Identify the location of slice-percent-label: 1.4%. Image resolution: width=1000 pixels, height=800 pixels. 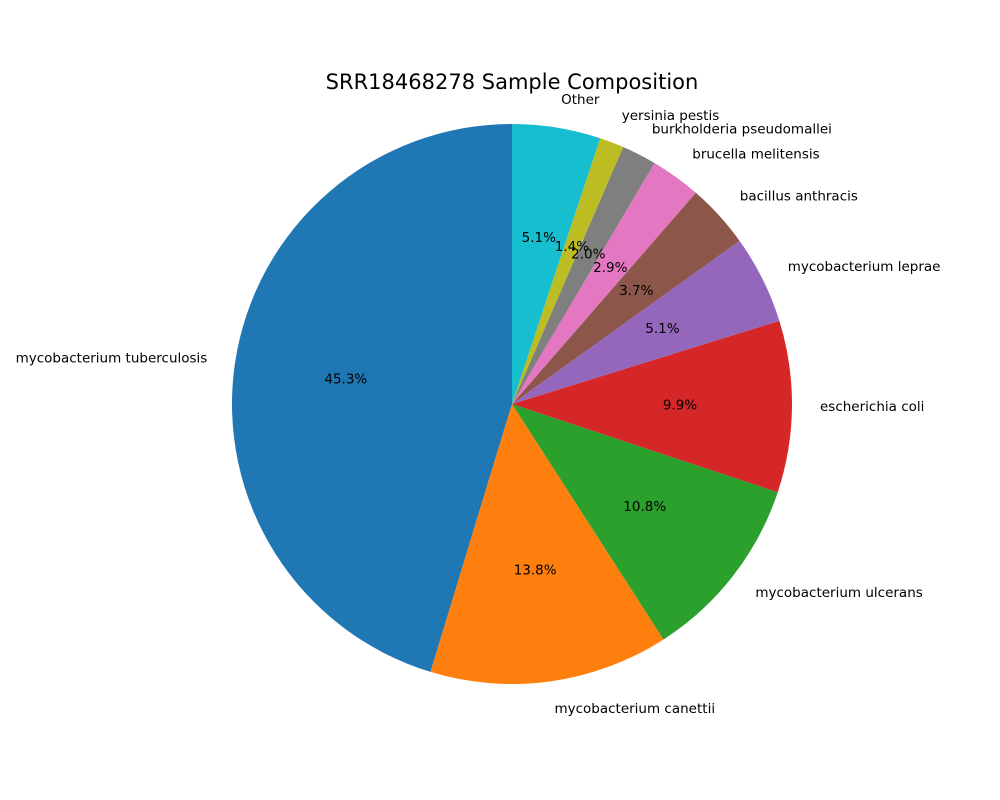
(572, 247).